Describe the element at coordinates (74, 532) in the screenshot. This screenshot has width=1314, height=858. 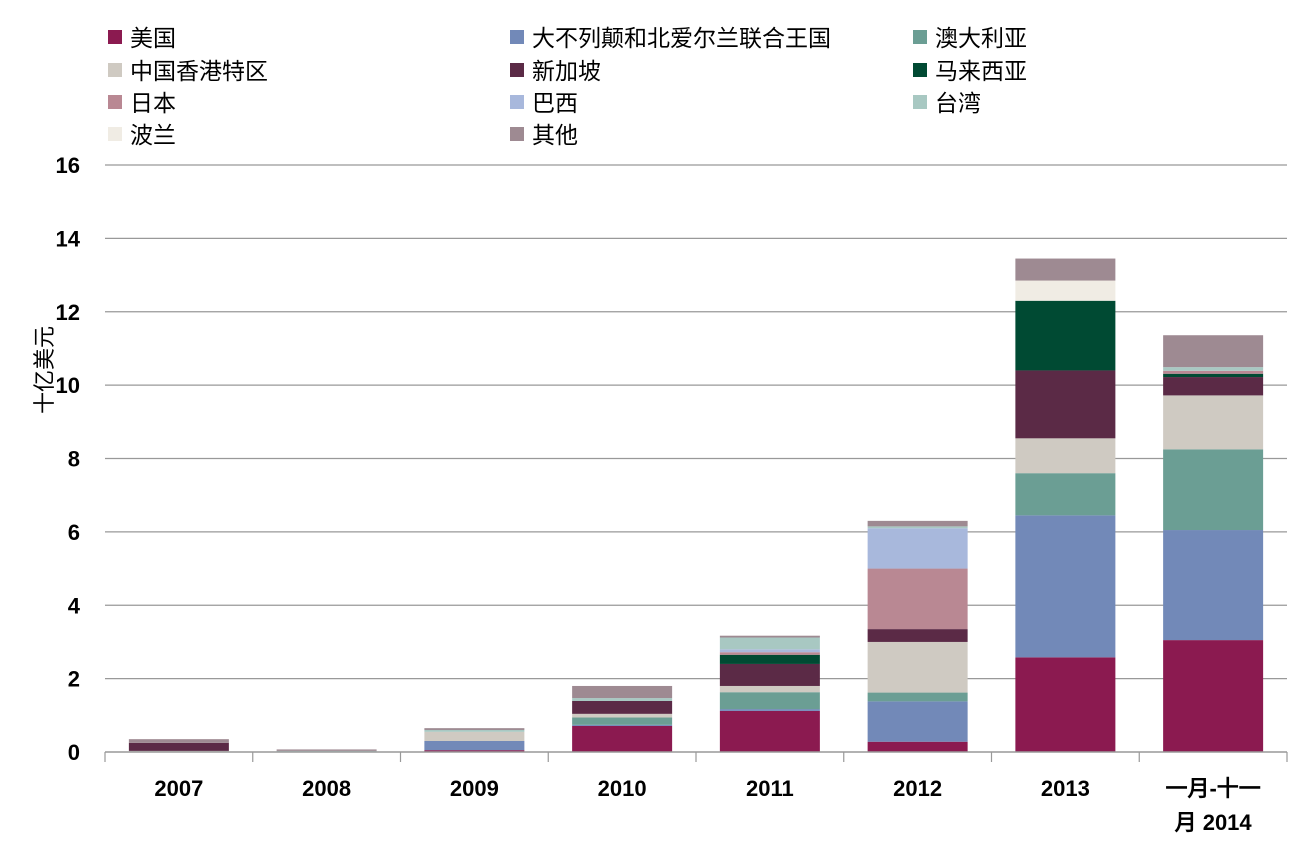
I see `y-tick-label: 6` at that location.